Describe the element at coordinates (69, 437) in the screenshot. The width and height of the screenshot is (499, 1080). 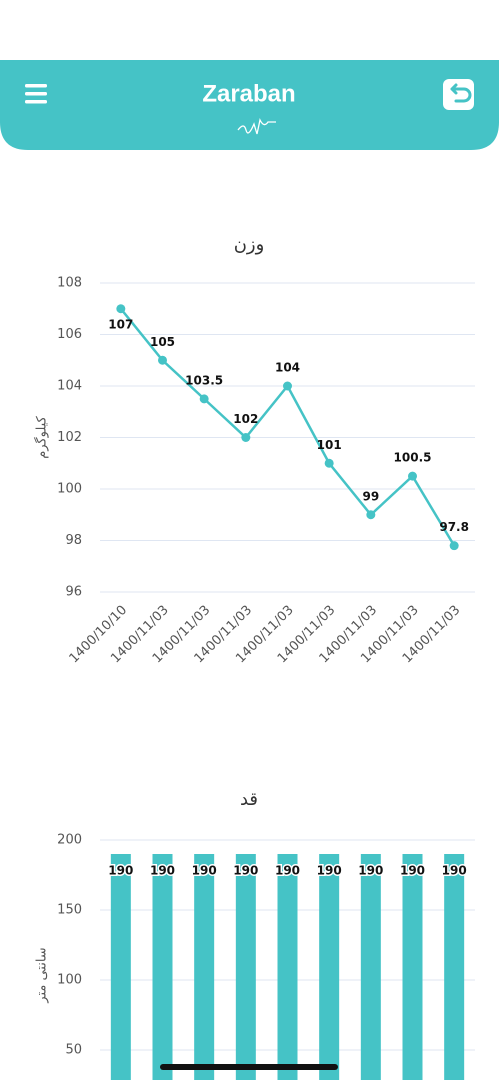
I see `y-tick-label: 102` at that location.